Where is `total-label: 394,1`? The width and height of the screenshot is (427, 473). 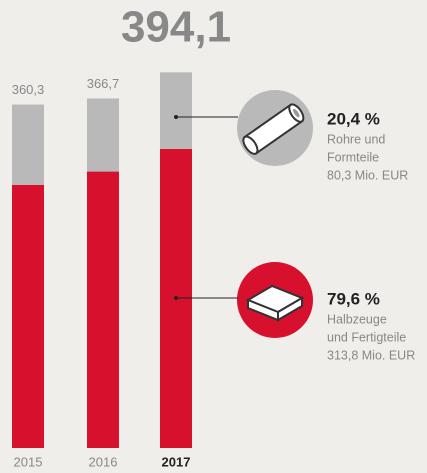
total-label: 394,1 is located at coordinates (176, 27).